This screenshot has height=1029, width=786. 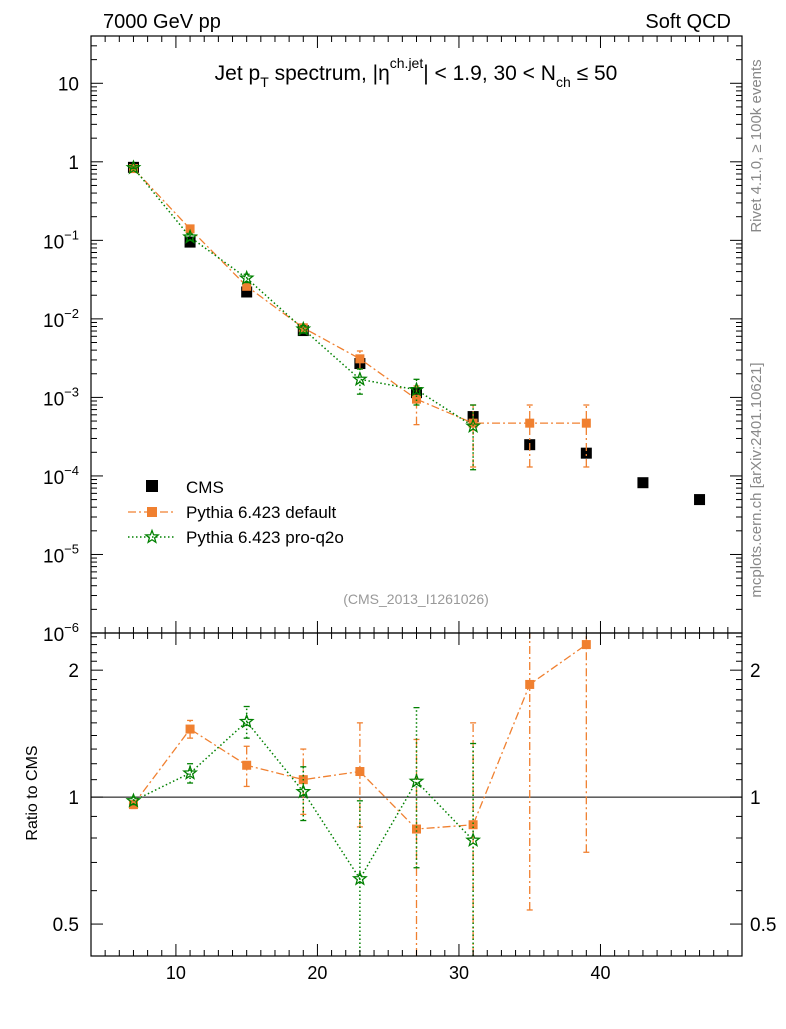 What do you see at coordinates (61, 554) in the screenshot?
I see `main-ytick-label-6: 10⁻⁵` at bounding box center [61, 554].